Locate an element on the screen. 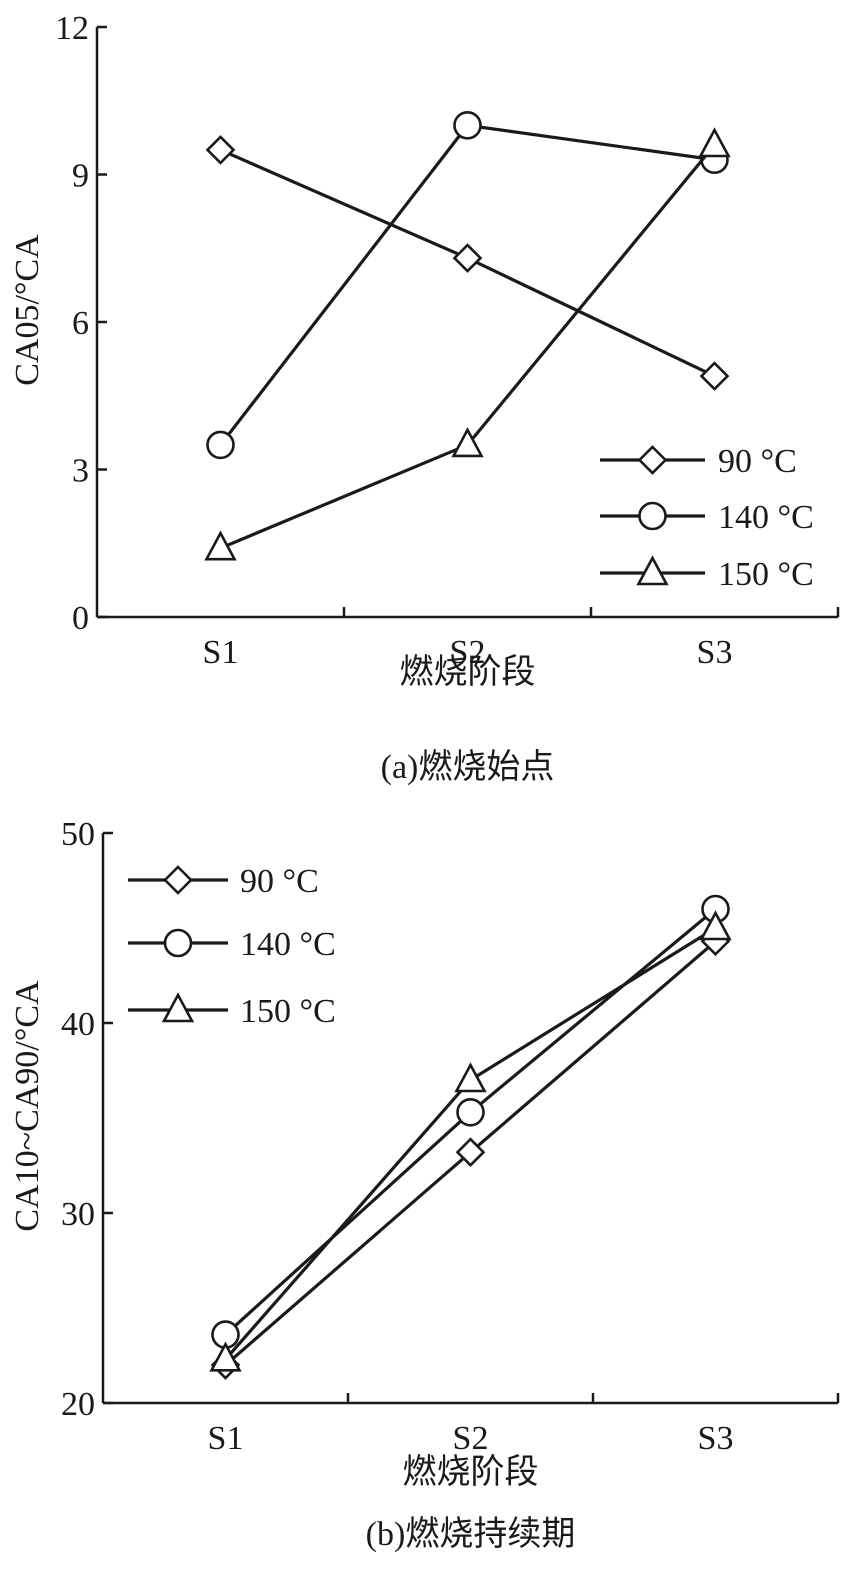 The width and height of the screenshot is (850, 1569). y-tick-label: 6 is located at coordinates (80, 323).